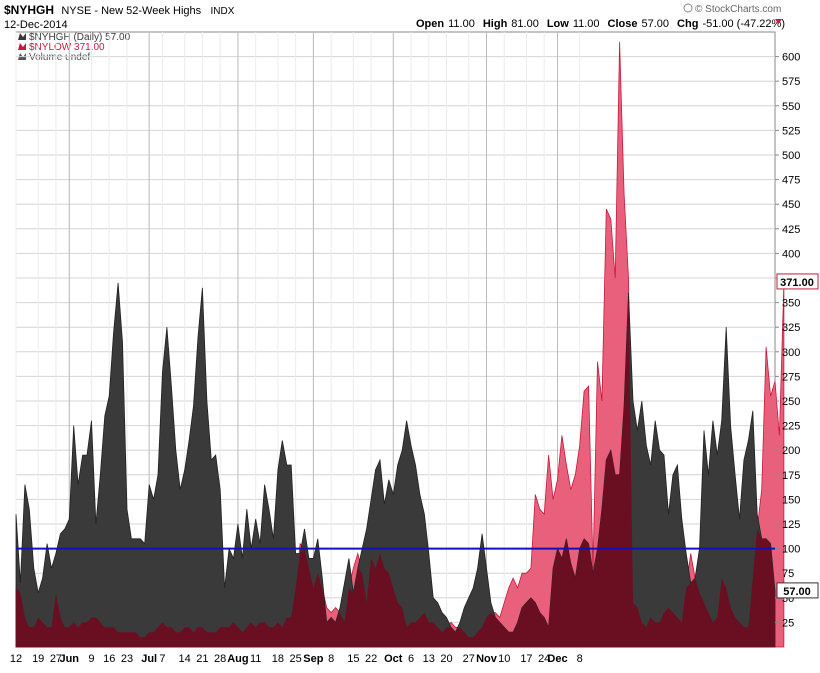 This screenshot has height=673, width=820. I want to click on lows-value-box, so click(797, 281).